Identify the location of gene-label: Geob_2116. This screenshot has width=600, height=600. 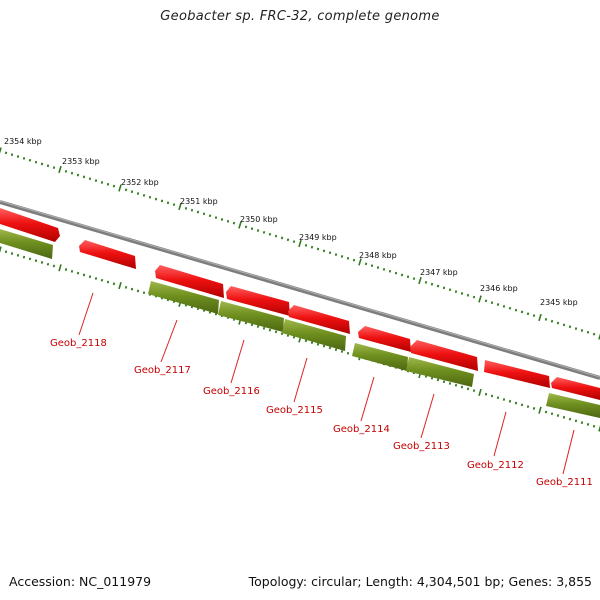
(231, 391).